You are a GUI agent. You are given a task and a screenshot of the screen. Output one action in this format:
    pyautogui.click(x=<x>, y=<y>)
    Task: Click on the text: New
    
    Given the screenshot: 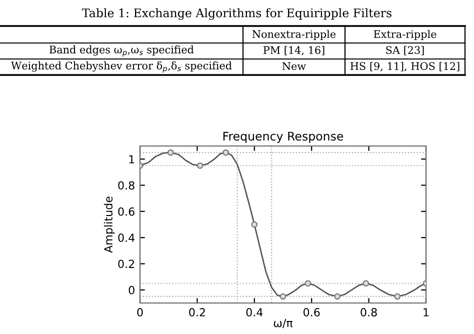 What is the action you would take?
    pyautogui.click(x=294, y=66)
    